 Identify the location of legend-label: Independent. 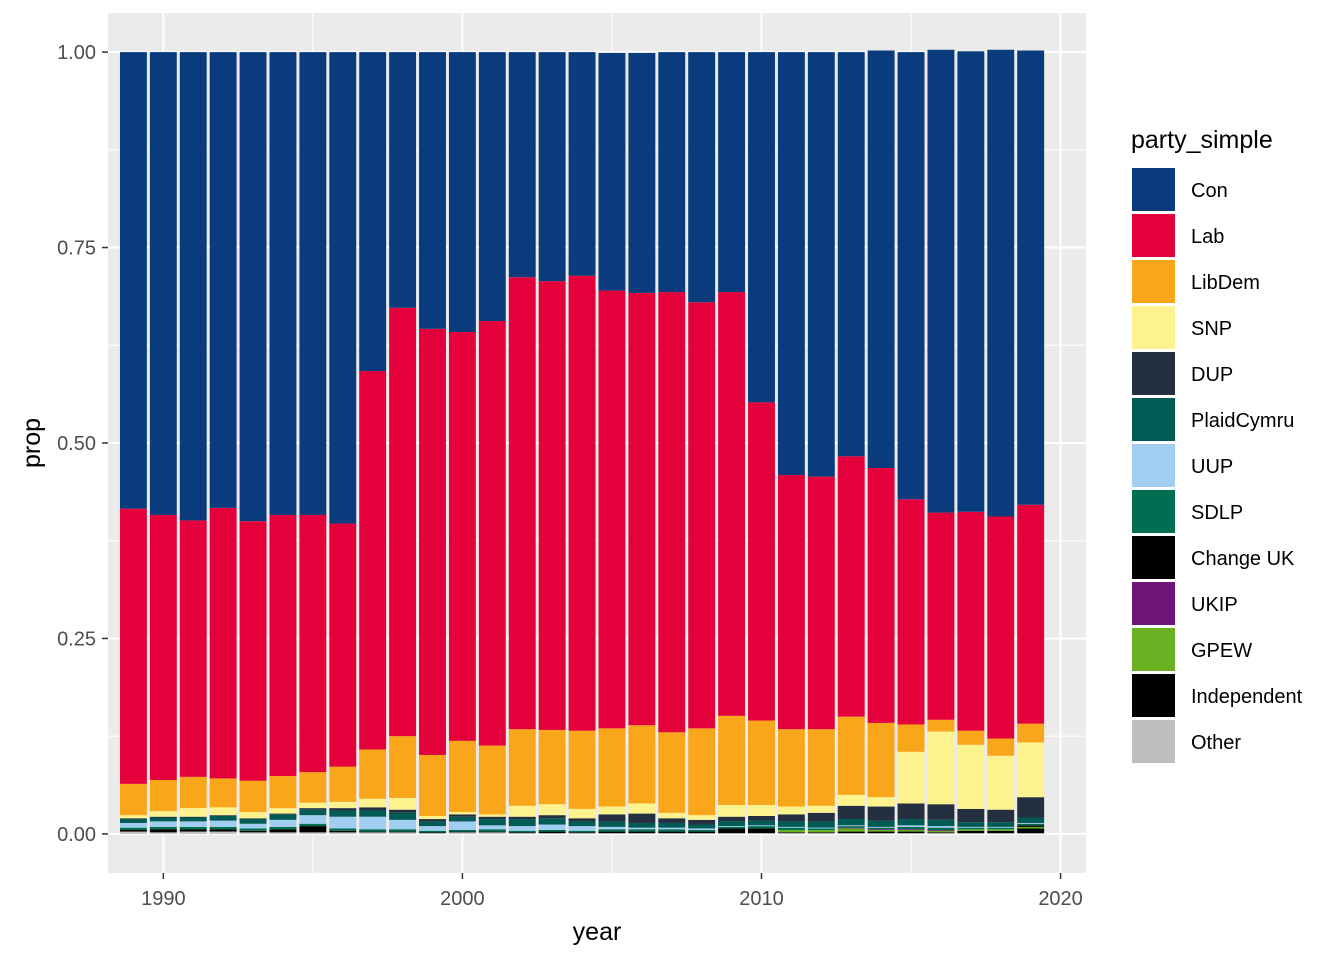
(1247, 697).